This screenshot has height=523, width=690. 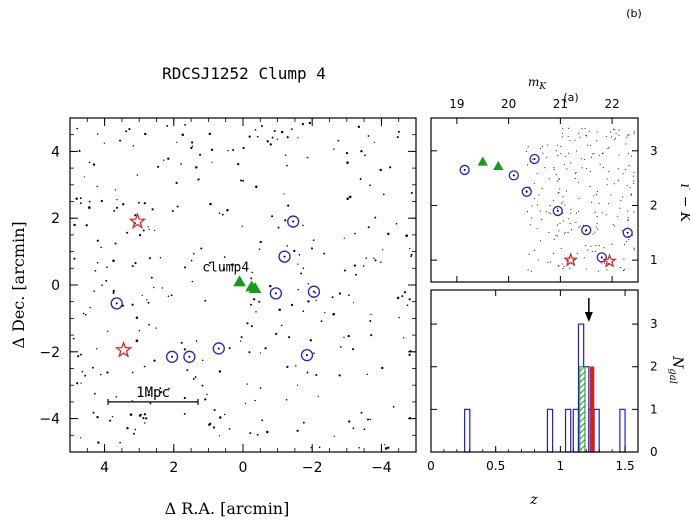 What do you see at coordinates (255, 288) in the screenshot?
I see `sky-filled-triangle-marker` at bounding box center [255, 288].